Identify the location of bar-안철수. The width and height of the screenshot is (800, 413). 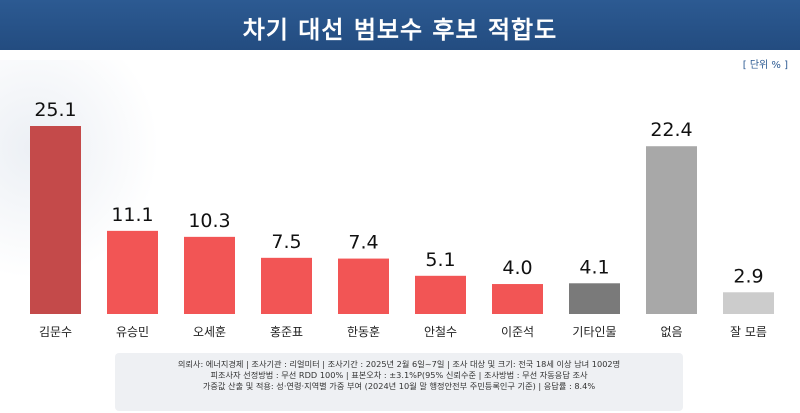
(440, 294).